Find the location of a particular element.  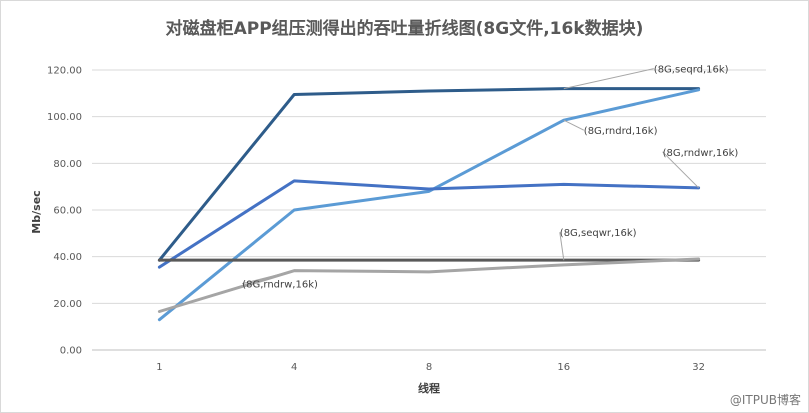

x-tick-label: 16 is located at coordinates (563, 367).